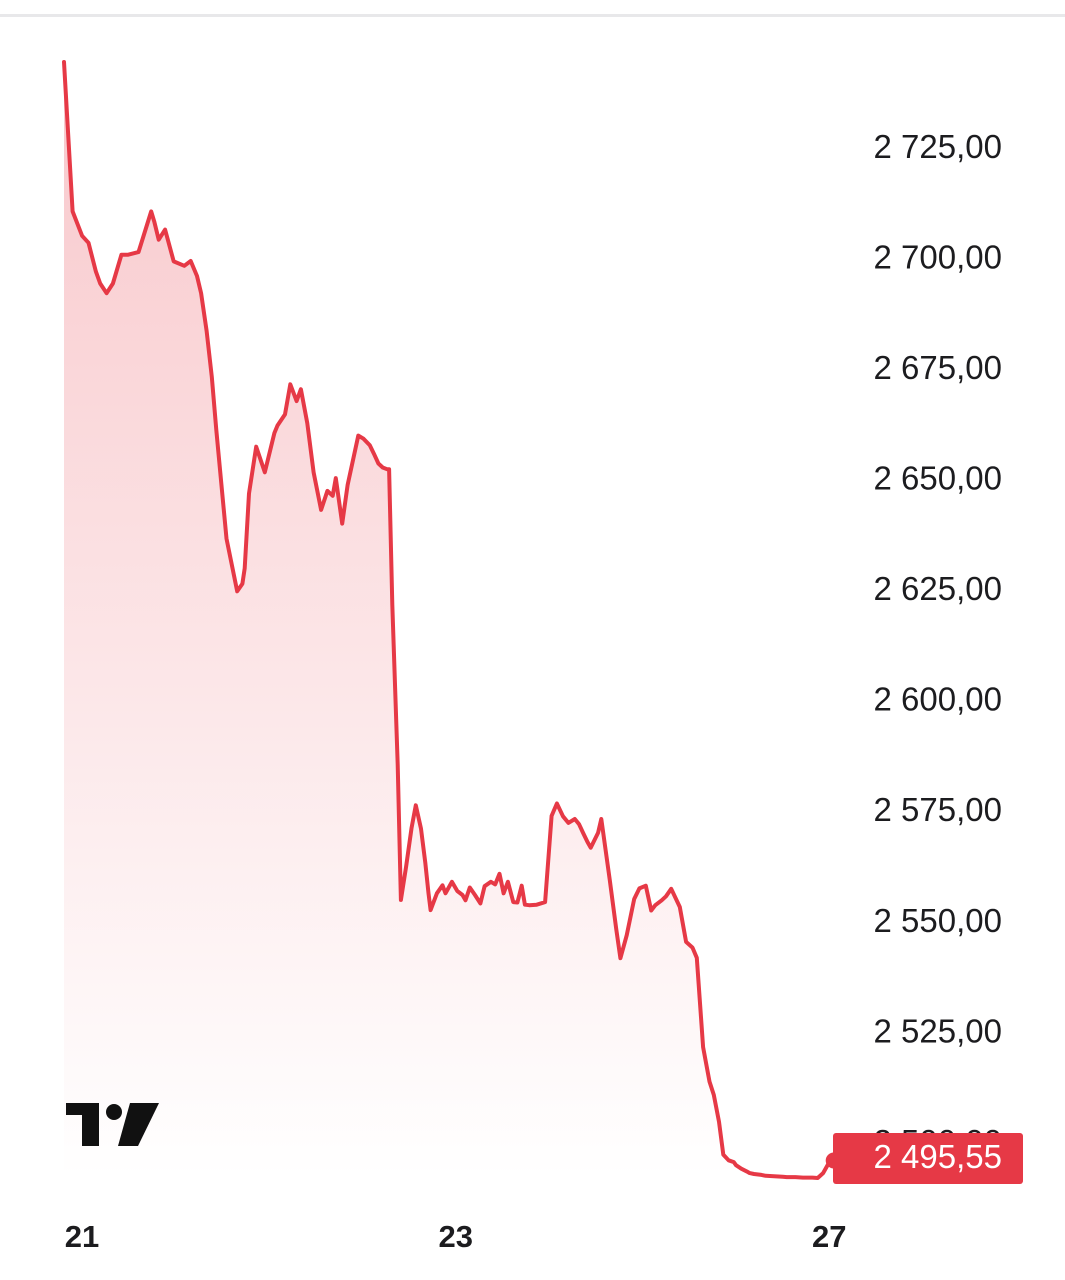 This screenshot has height=1280, width=1065. What do you see at coordinates (938, 1156) in the screenshot?
I see `current-price-label: 2 495,55` at bounding box center [938, 1156].